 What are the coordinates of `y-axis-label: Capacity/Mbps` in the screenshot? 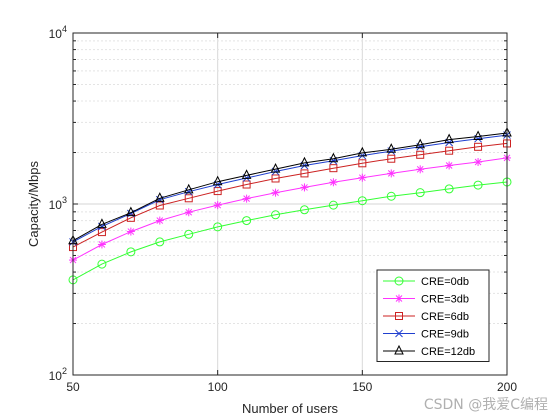 It's located at (33, 204).